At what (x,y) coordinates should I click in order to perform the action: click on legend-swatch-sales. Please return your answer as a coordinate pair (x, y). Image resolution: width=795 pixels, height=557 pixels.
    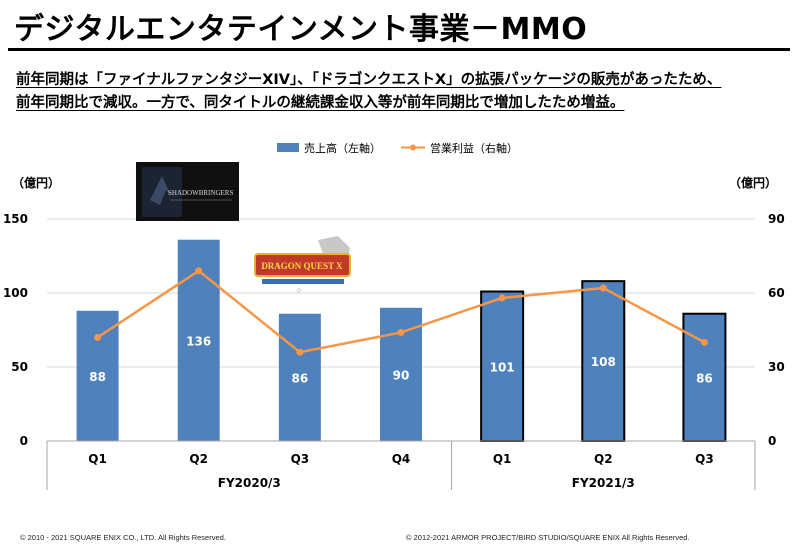
    Looking at the image, I should click on (288, 147).